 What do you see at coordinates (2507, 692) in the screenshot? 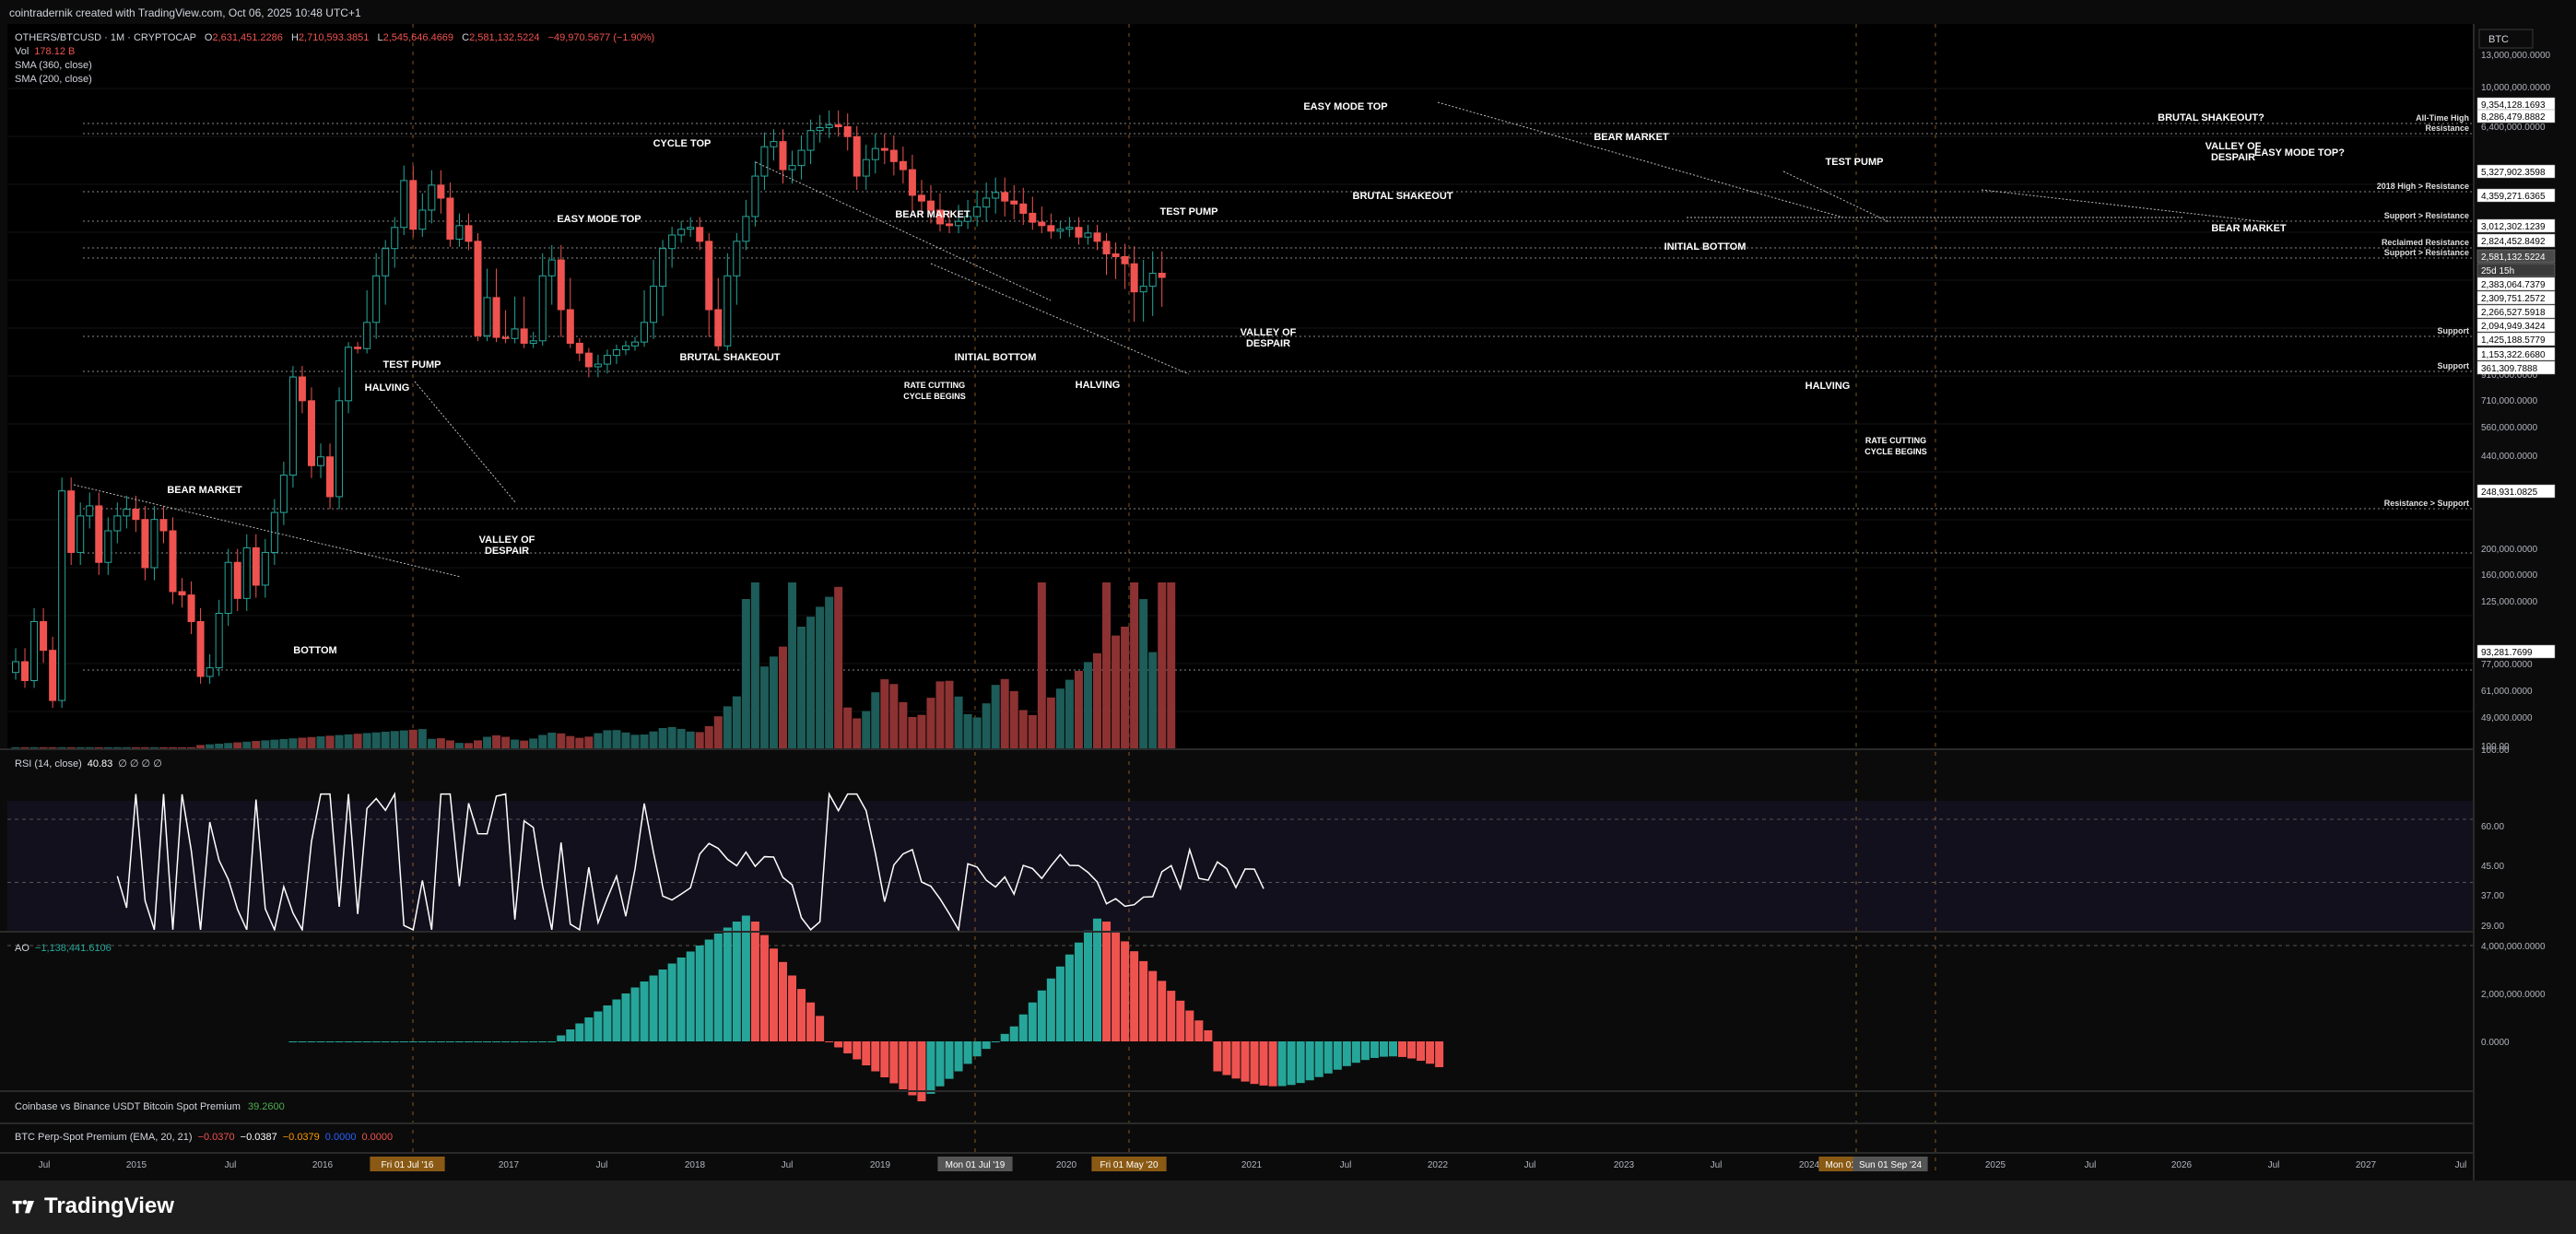
I see `price-axis-label: 61,000.0000` at bounding box center [2507, 692].